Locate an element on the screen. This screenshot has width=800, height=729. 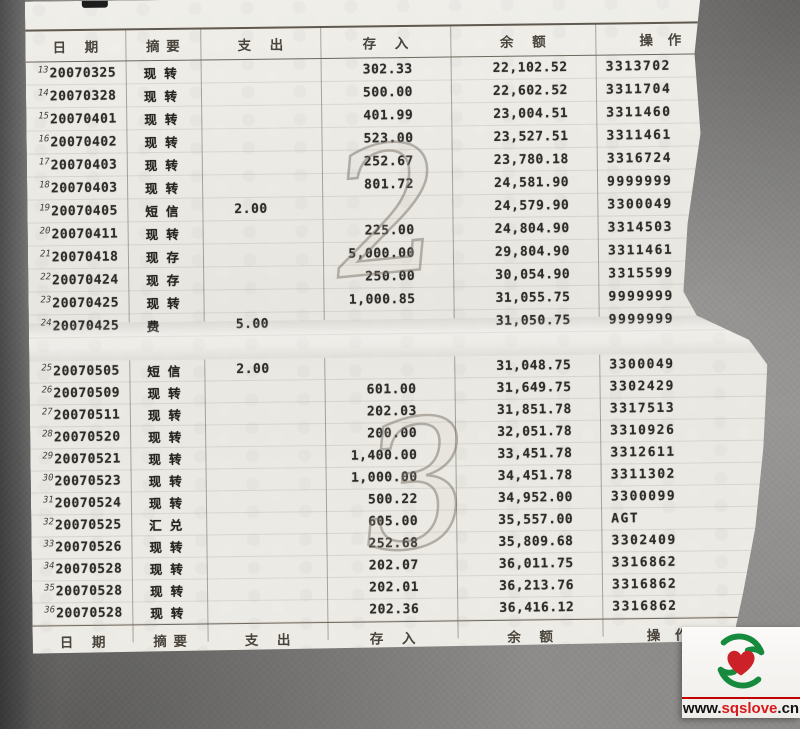
logo-url-tld: .cn is located at coordinates (788, 708).